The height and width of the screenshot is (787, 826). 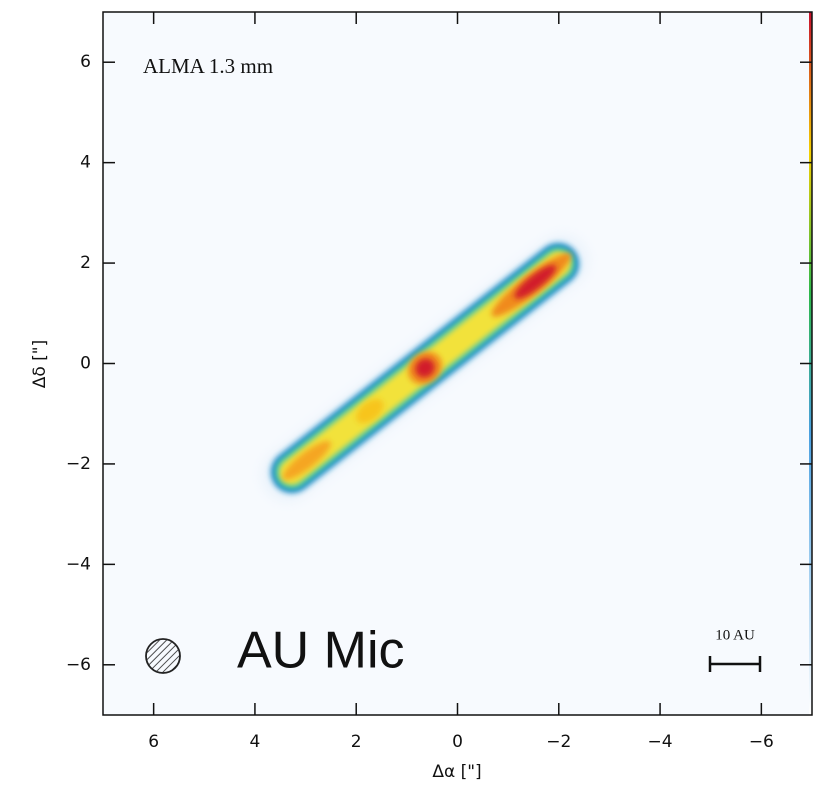 What do you see at coordinates (356, 742) in the screenshot?
I see `x-tick-label: 2` at bounding box center [356, 742].